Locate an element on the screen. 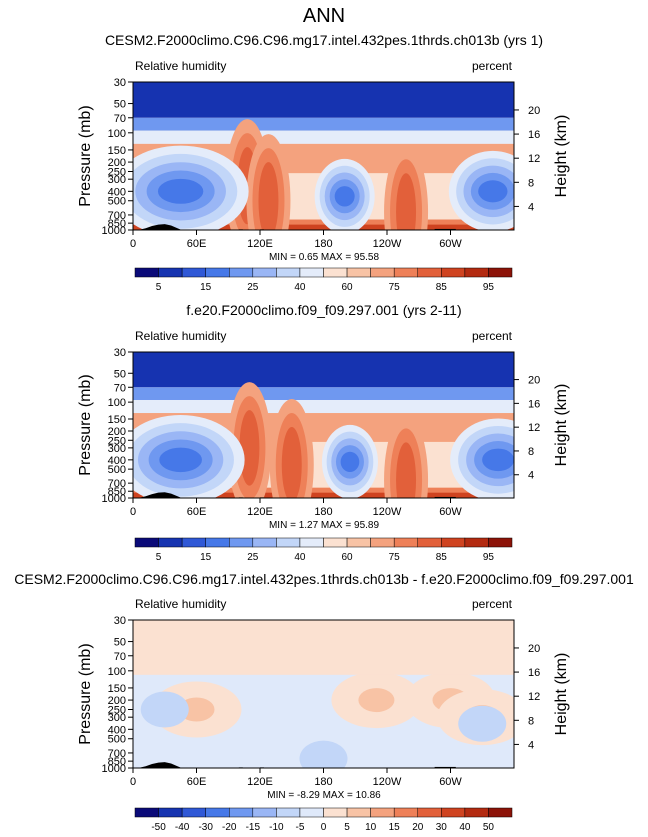  x-tick-label: 120W is located at coordinates (387, 782).